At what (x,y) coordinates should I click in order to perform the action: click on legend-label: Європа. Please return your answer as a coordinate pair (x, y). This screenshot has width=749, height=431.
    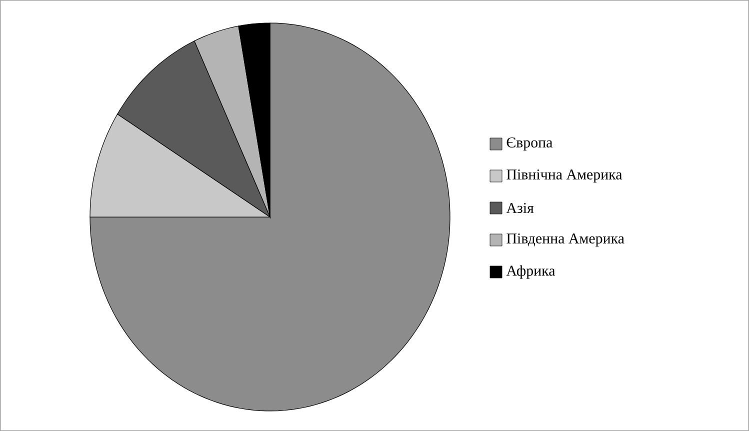
    Looking at the image, I should click on (529, 144).